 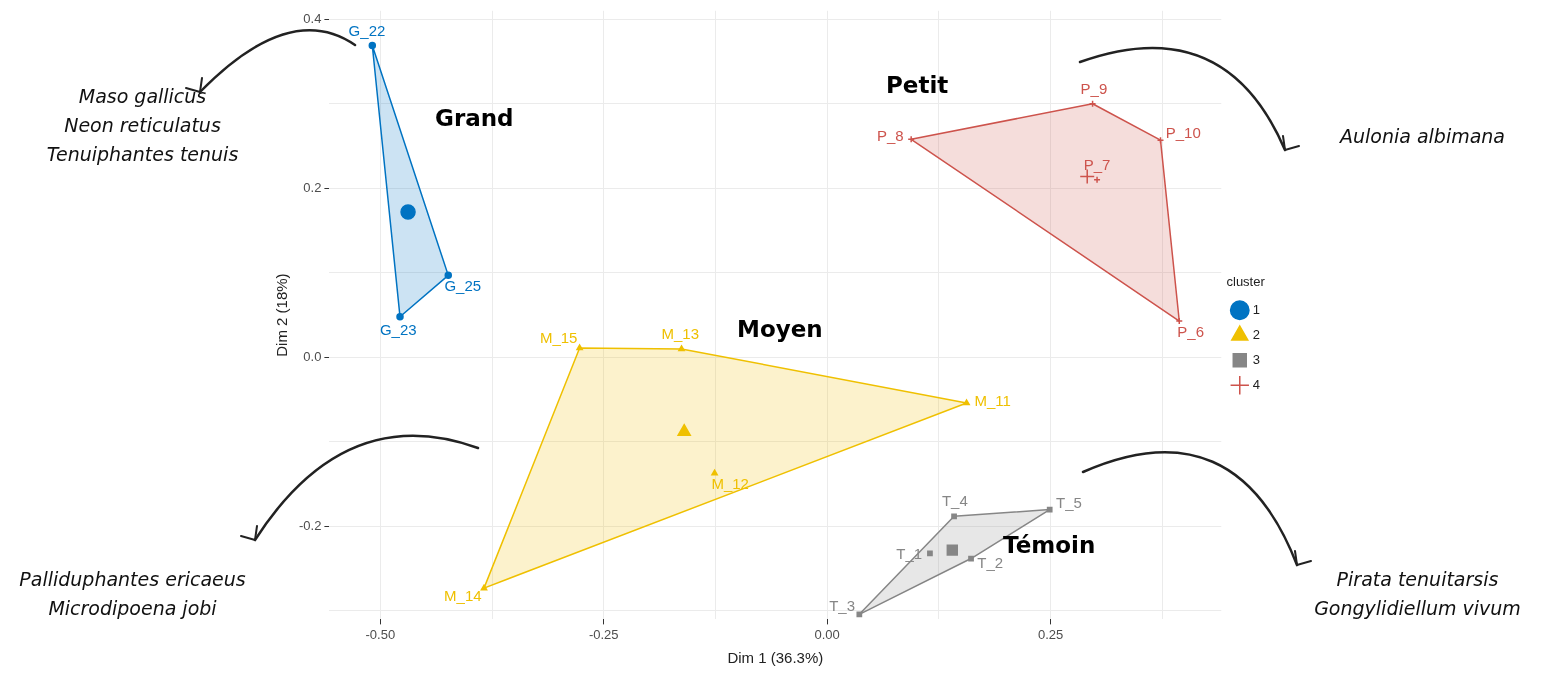 What do you see at coordinates (1246, 282) in the screenshot?
I see `legend-title: cluster` at bounding box center [1246, 282].